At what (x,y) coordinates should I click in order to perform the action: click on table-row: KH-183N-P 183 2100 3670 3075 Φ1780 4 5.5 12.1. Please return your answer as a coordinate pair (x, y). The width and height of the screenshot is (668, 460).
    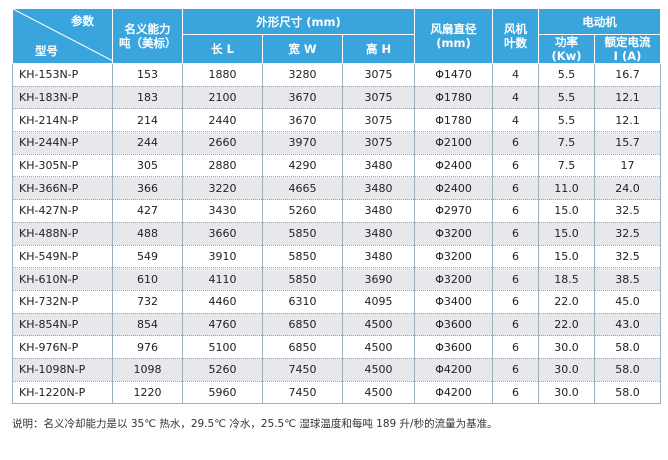
    Looking at the image, I should click on (337, 98).